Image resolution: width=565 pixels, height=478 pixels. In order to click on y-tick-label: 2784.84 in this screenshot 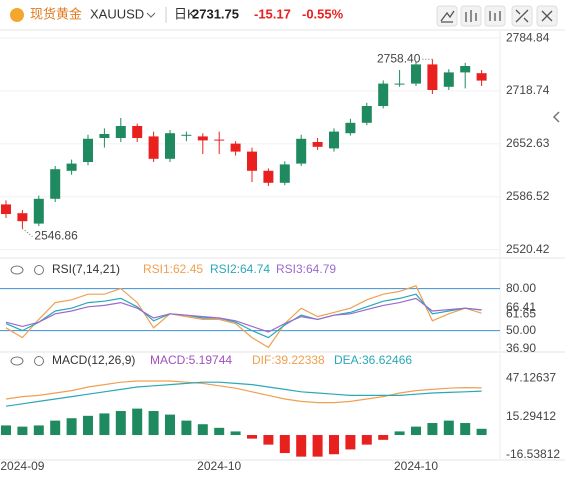, I will do `click(528, 37)`.